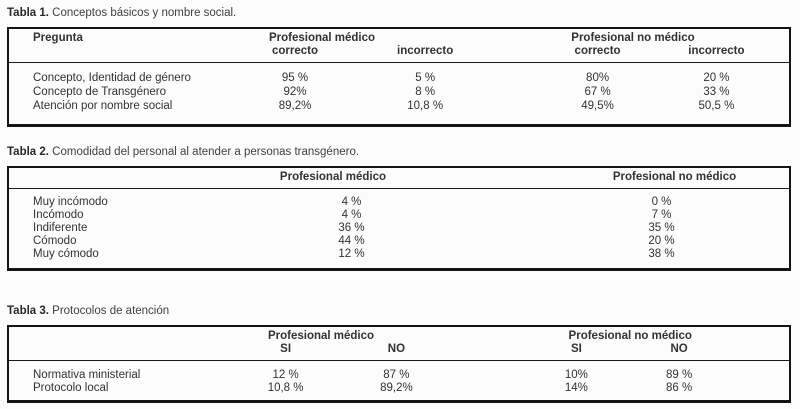 The height and width of the screenshot is (409, 800). Describe the element at coordinates (295, 78) in the screenshot. I see `cell-value: 95 %` at that location.